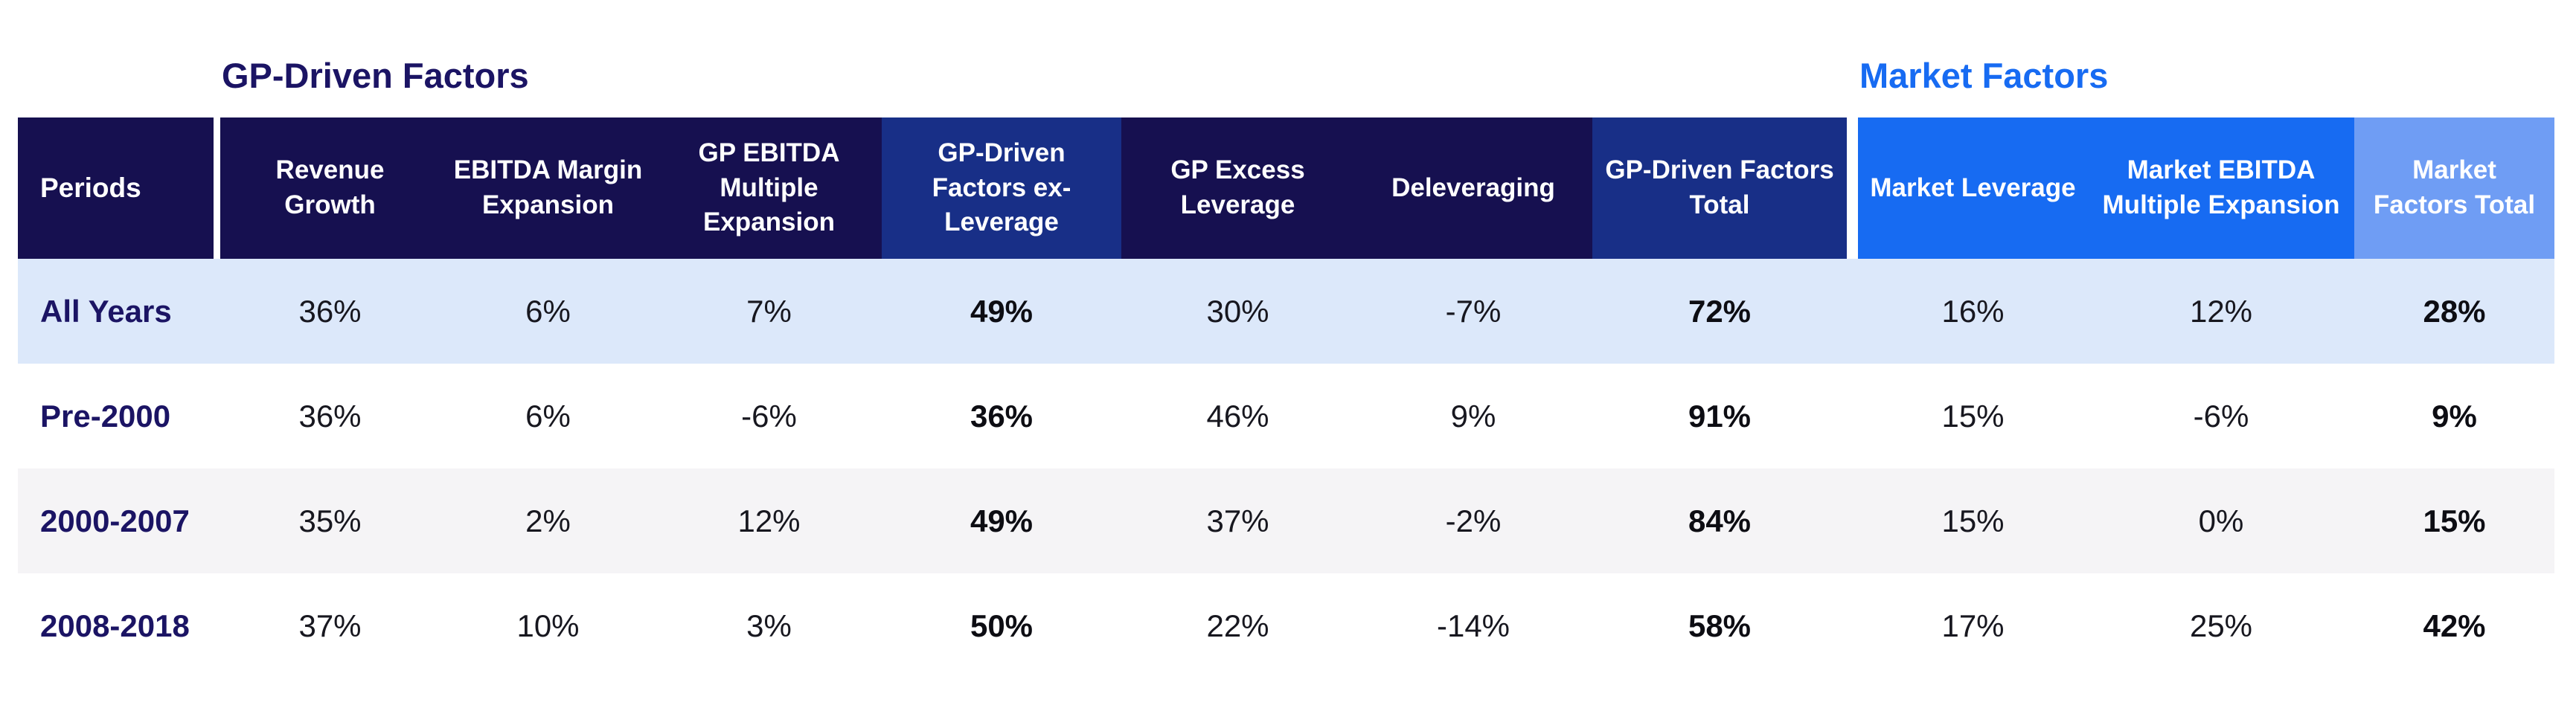 This screenshot has width=2576, height=702. I want to click on value-cell: 25%, so click(2221, 625).